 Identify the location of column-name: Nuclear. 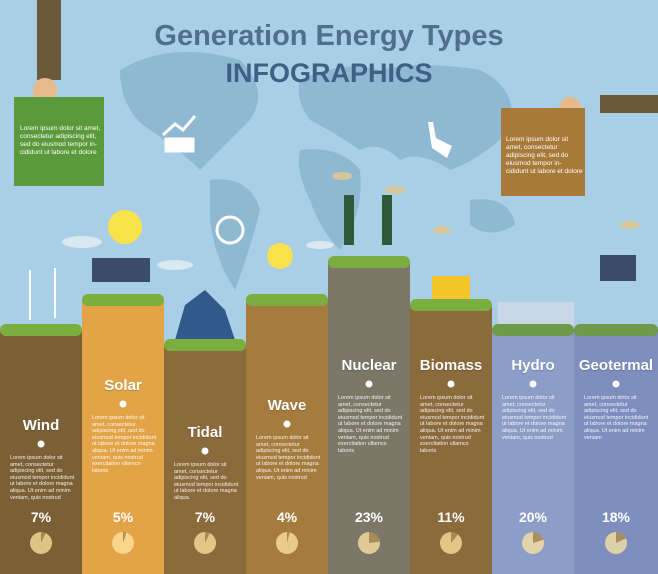
(369, 365).